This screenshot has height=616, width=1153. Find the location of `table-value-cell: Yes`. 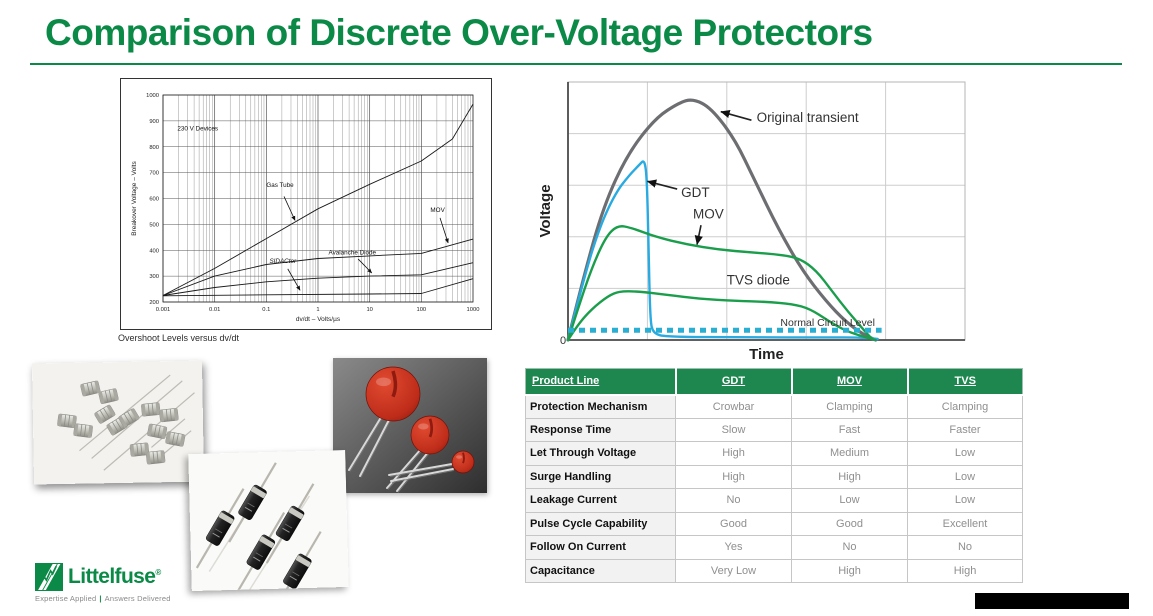

table-value-cell: Yes is located at coordinates (733, 547).